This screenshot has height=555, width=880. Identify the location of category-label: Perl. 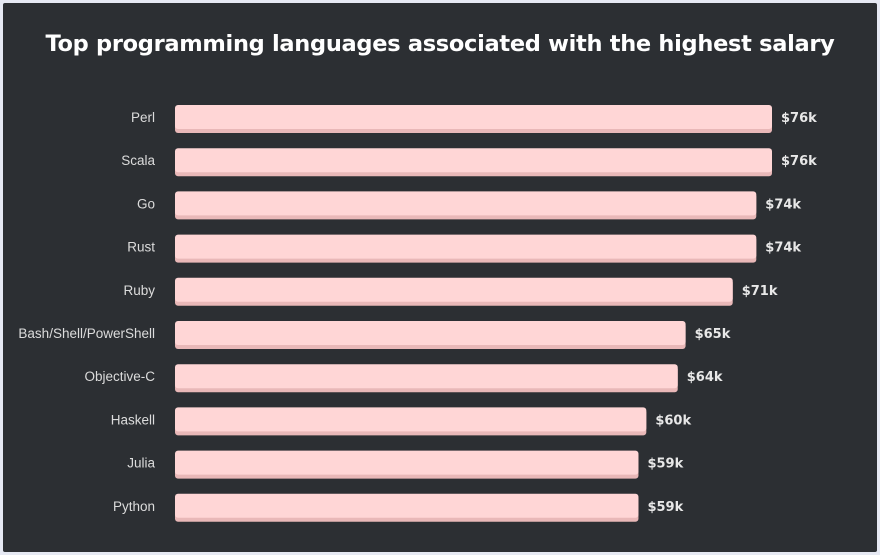
(143, 117).